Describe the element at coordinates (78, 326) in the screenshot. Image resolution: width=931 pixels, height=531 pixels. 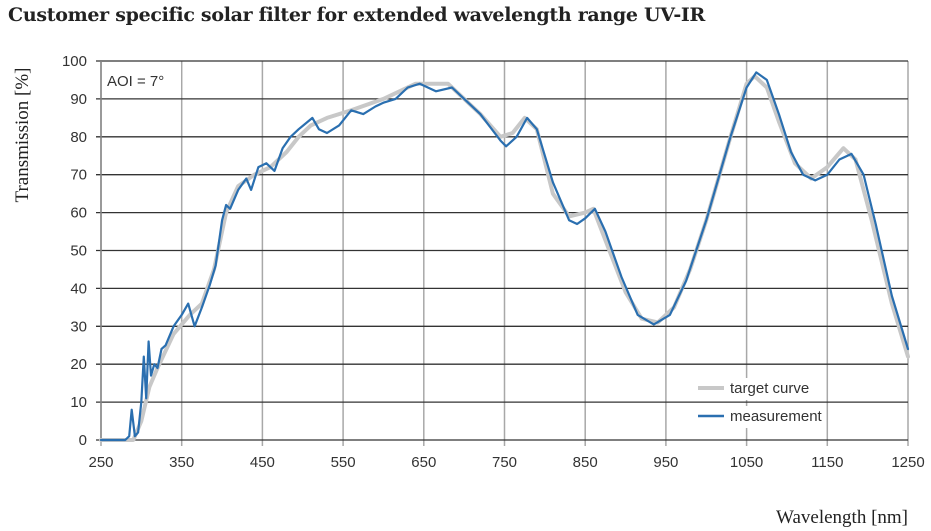
I see `y-tick-label: 30` at that location.